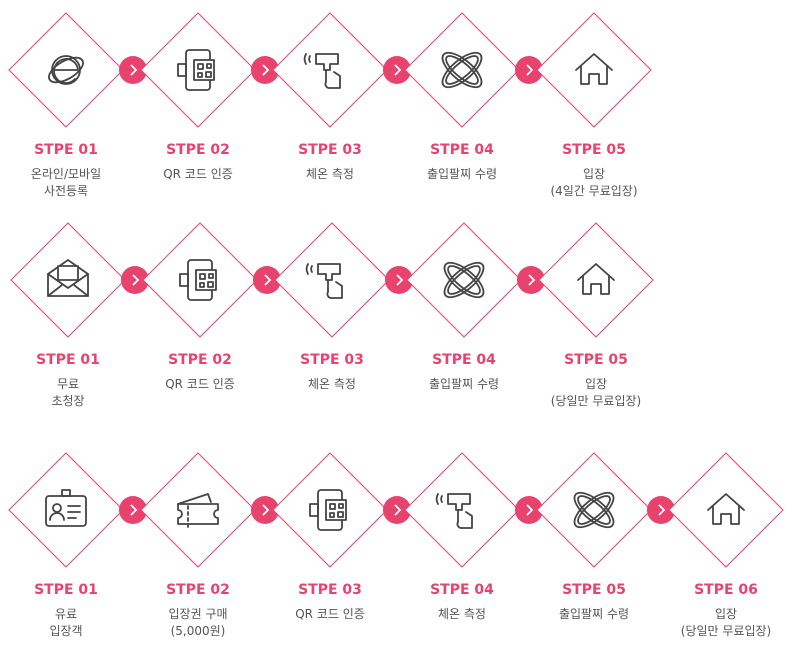 The image size is (800, 663). What do you see at coordinates (594, 191) in the screenshot?
I see `step-description-line: (4일간 무료입장)` at bounding box center [594, 191].